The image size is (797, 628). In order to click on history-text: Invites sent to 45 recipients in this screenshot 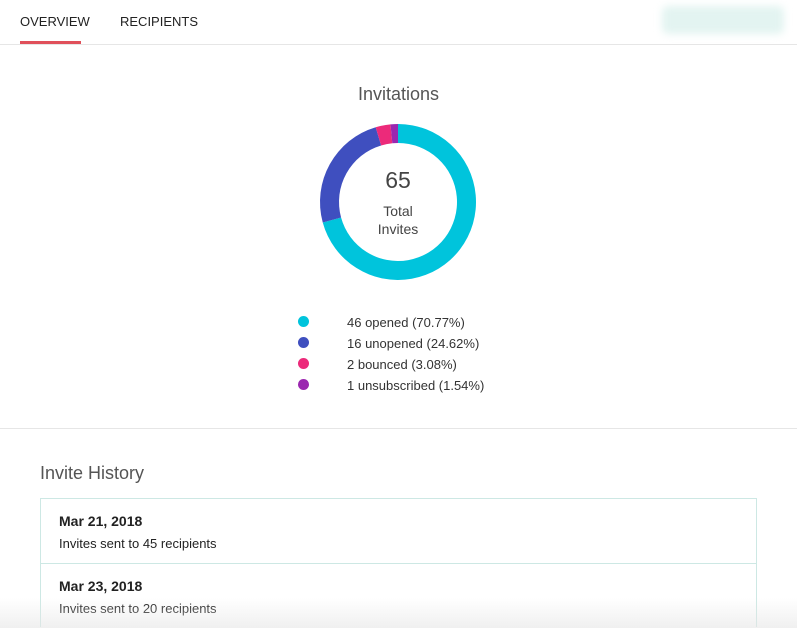, I will do `click(138, 543)`.